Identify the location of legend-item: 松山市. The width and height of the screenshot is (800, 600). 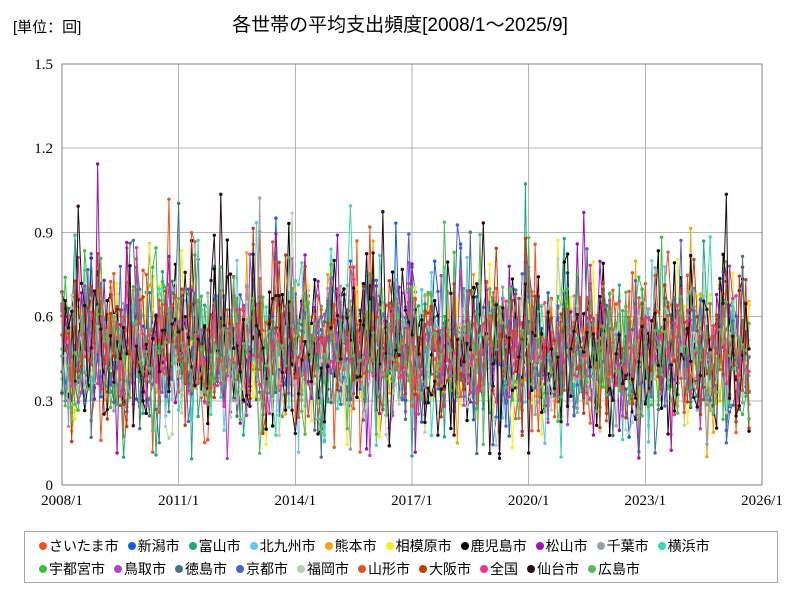
(561, 546).